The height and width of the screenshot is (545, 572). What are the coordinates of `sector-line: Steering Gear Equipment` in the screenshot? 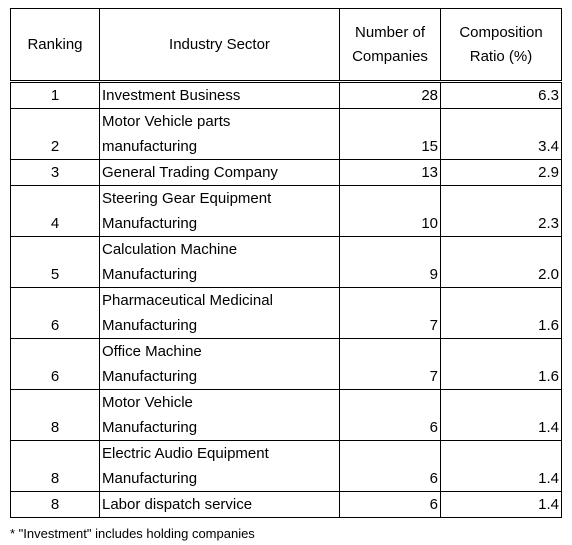 It's located at (187, 198).